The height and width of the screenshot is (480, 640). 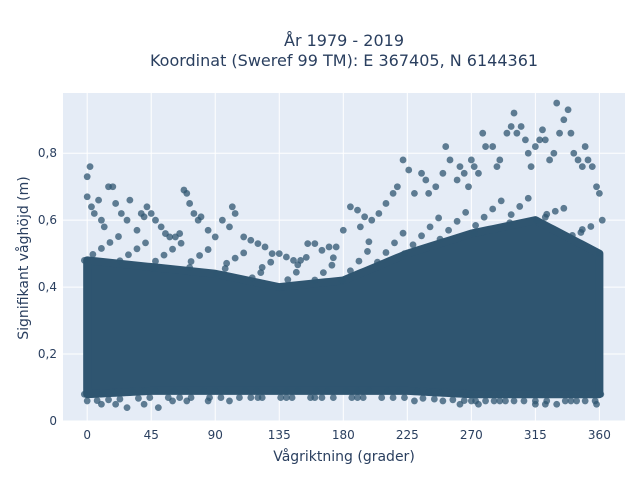 I want to click on x-tick-label: 315, so click(x=535, y=435).